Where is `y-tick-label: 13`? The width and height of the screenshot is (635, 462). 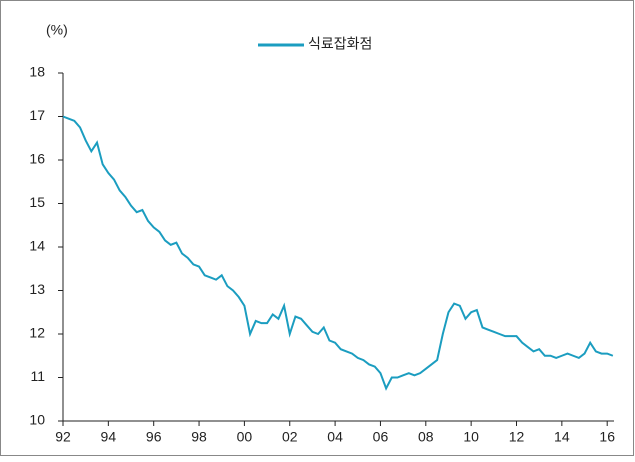 y-tick-label: 13 is located at coordinates (37, 289).